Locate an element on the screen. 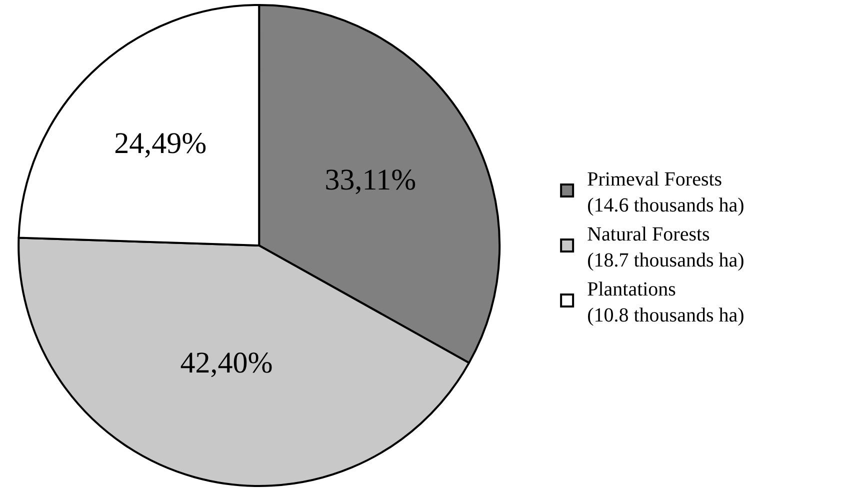 Image resolution: width=857 pixels, height=491 pixels. data-label: 24,49% is located at coordinates (160, 143).